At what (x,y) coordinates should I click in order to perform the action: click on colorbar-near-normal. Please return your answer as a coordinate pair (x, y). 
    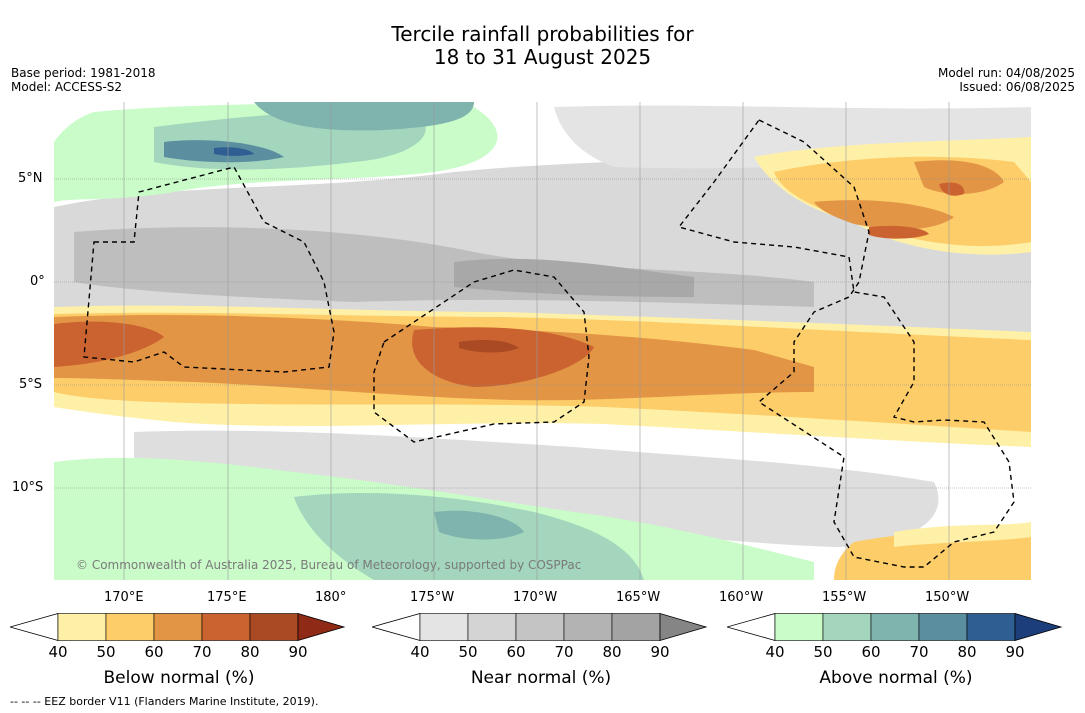
    Looking at the image, I should click on (540, 627).